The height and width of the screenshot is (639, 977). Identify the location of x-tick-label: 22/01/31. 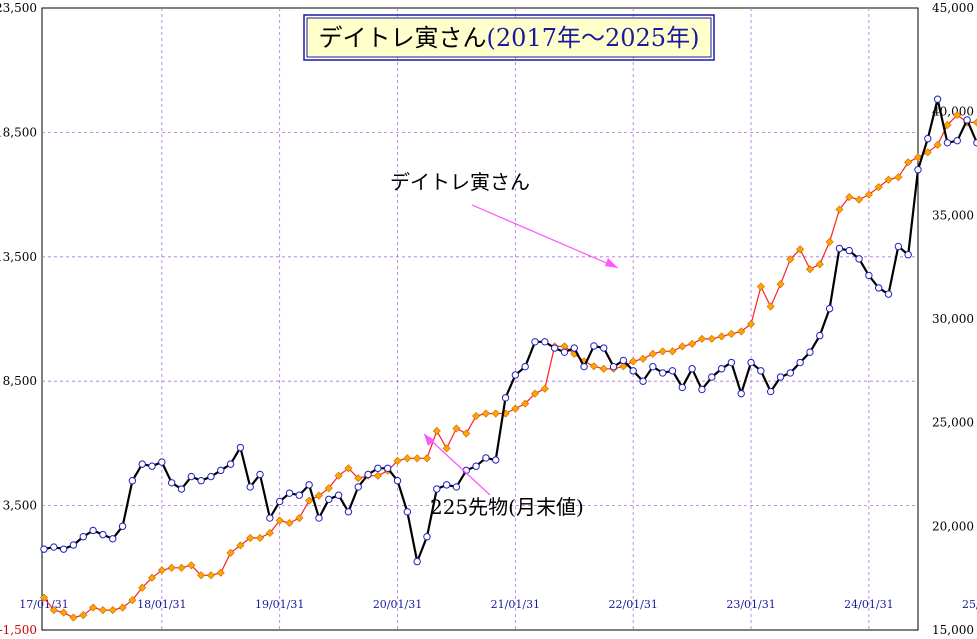
(632, 604).